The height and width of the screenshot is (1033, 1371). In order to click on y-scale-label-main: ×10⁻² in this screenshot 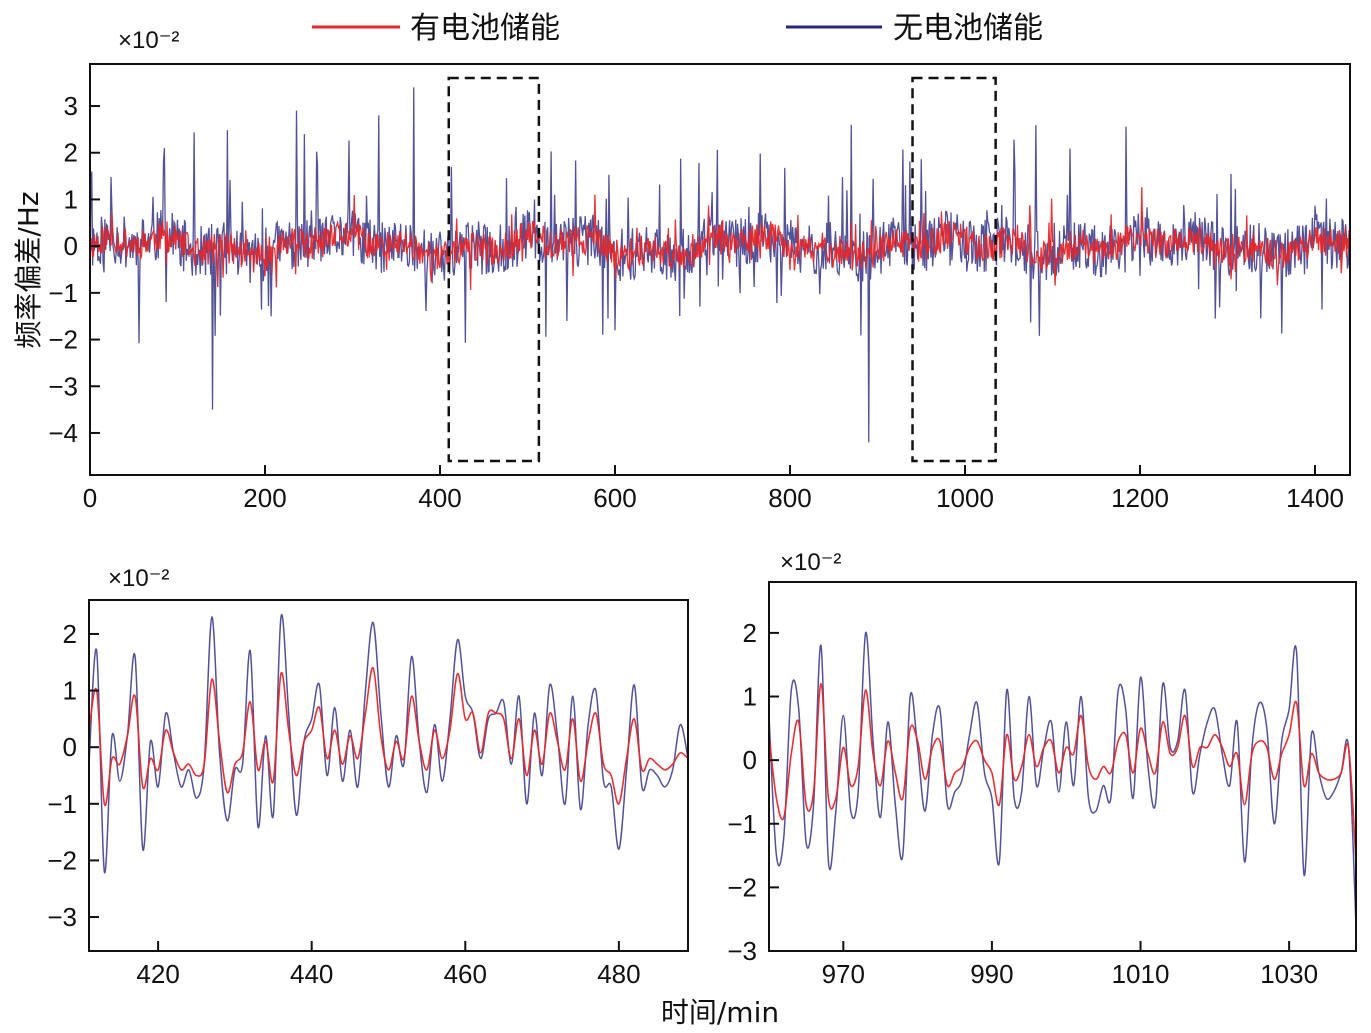, I will do `click(148, 40)`.